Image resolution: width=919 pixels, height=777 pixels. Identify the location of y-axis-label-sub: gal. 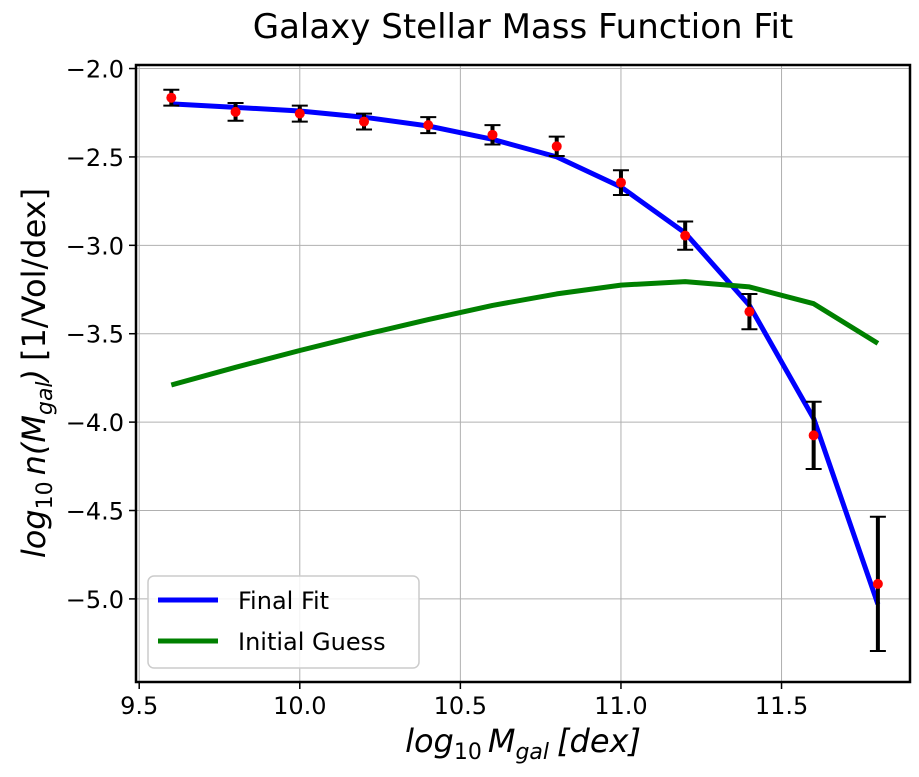
(45, 398).